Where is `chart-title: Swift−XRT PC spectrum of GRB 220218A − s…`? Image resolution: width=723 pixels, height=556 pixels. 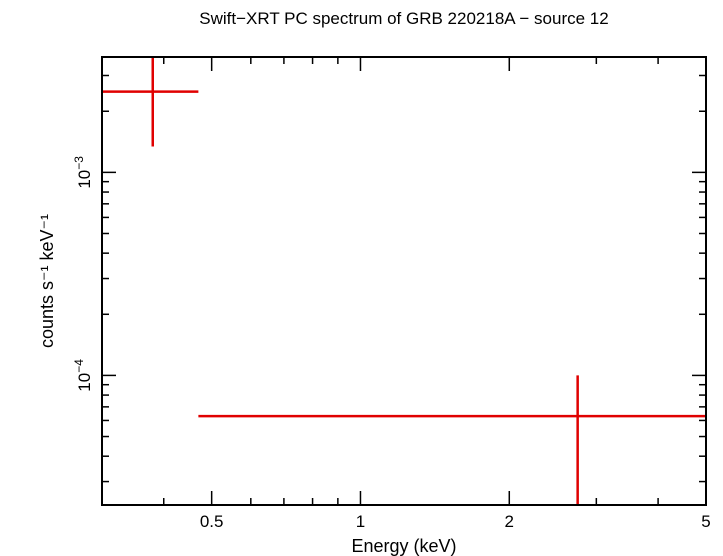 chart-title: Swift−XRT PC spectrum of GRB 220218A − s… is located at coordinates (403, 18).